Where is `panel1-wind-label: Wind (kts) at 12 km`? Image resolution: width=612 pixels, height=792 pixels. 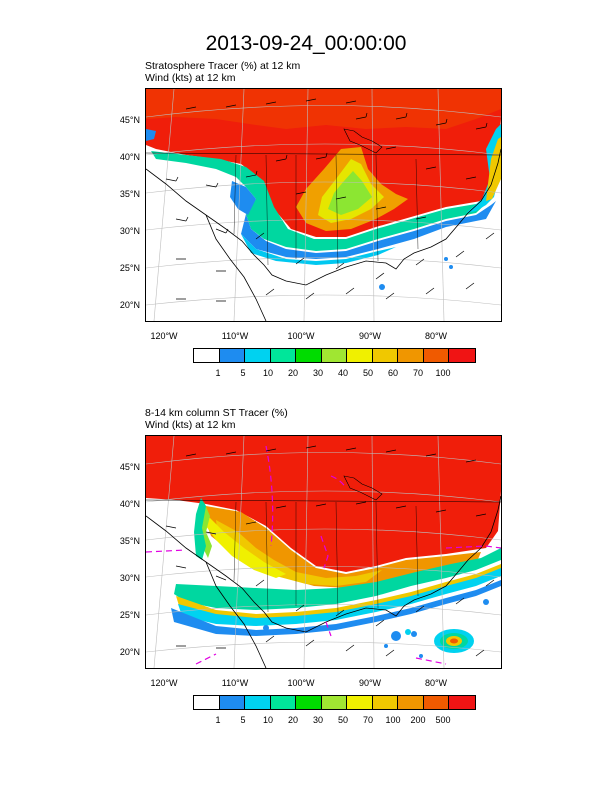
panel1-wind-label: Wind (kts) at 12 km is located at coordinates (190, 78).